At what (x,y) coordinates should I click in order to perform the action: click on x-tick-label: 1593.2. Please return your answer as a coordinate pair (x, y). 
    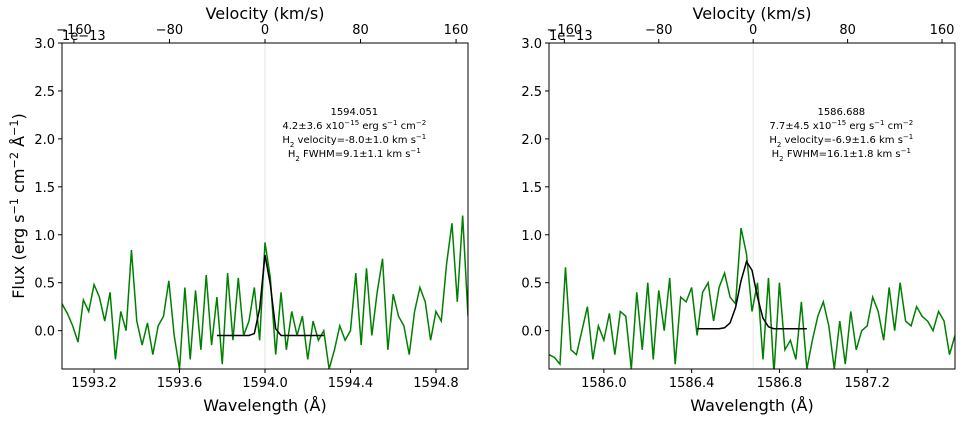
    Looking at the image, I should click on (94, 383).